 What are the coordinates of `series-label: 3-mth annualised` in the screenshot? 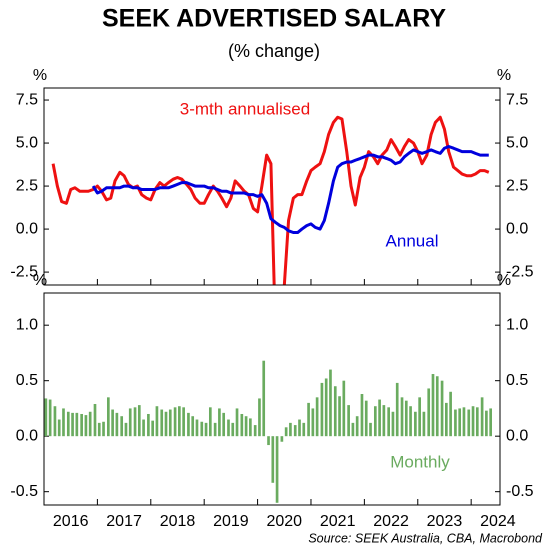 It's located at (245, 108).